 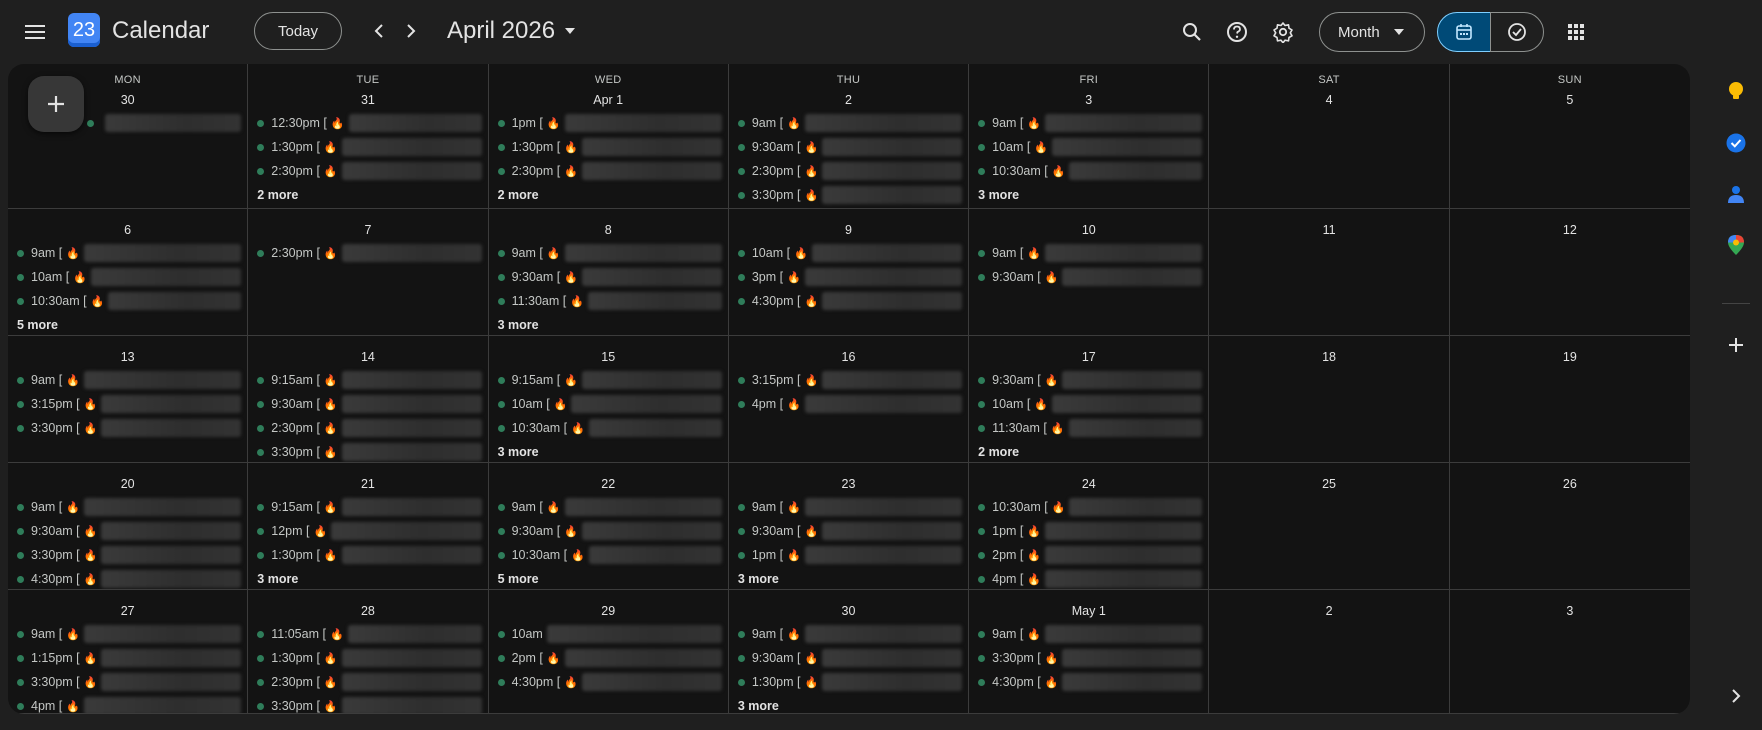 What do you see at coordinates (379, 31) in the screenshot?
I see `previous-month-button` at bounding box center [379, 31].